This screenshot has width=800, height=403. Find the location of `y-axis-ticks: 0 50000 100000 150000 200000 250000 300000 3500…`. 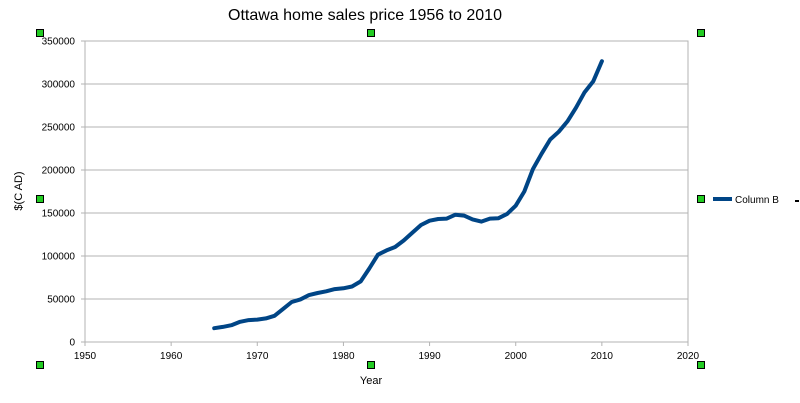

y-axis-ticks: 0 50000 100000 150000 200000 250000 300000 3500… is located at coordinates (63, 193).